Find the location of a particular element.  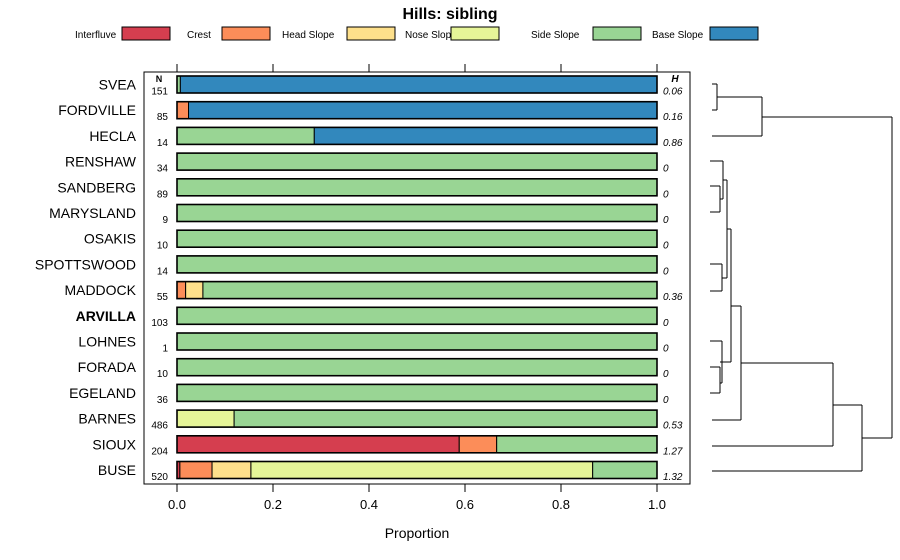

n-value-hecla: 14 is located at coordinates (163, 143).